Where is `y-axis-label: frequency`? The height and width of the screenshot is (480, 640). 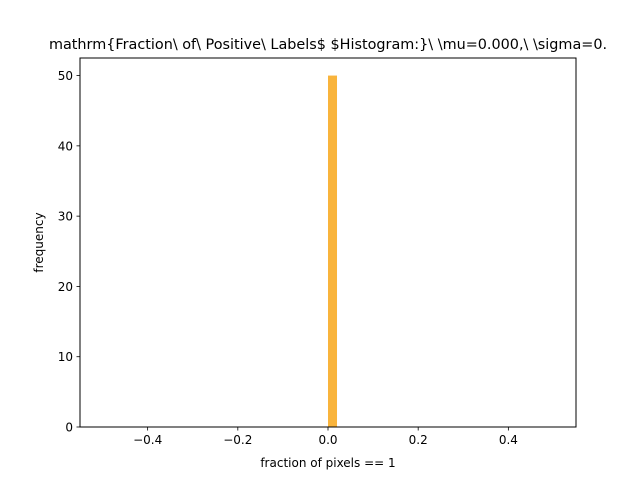
y-axis-label: frequency is located at coordinates (39, 242).